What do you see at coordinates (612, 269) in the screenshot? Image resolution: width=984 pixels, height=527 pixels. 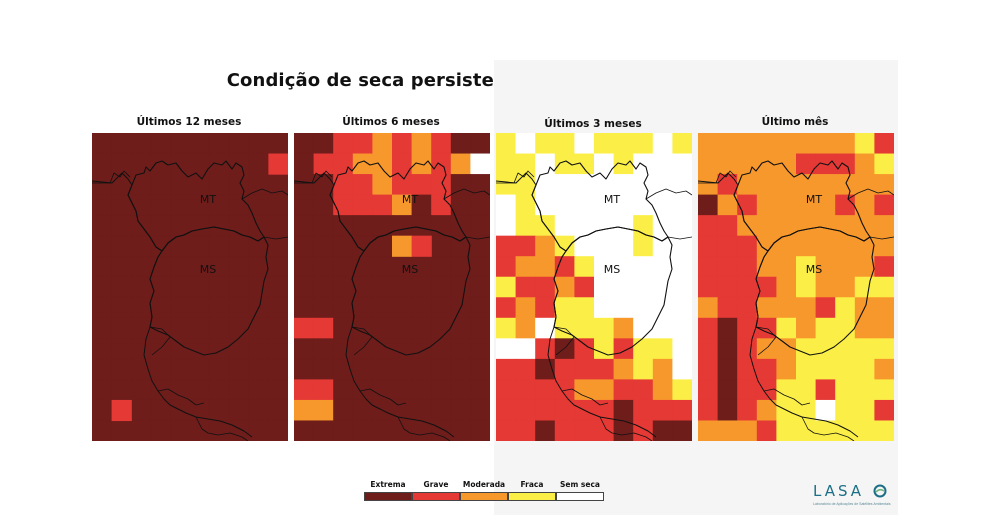 I see `region-label-ms: MS` at bounding box center [612, 269].